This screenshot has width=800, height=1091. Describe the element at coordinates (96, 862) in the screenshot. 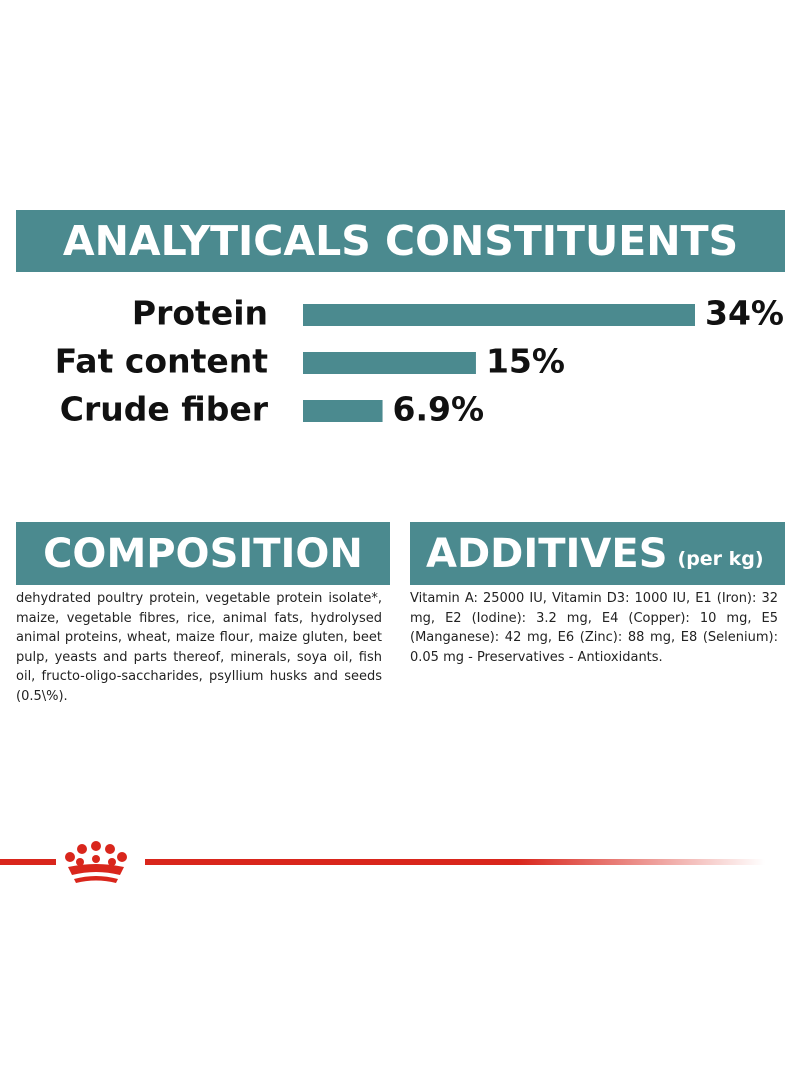

I see `crown-logo` at that location.